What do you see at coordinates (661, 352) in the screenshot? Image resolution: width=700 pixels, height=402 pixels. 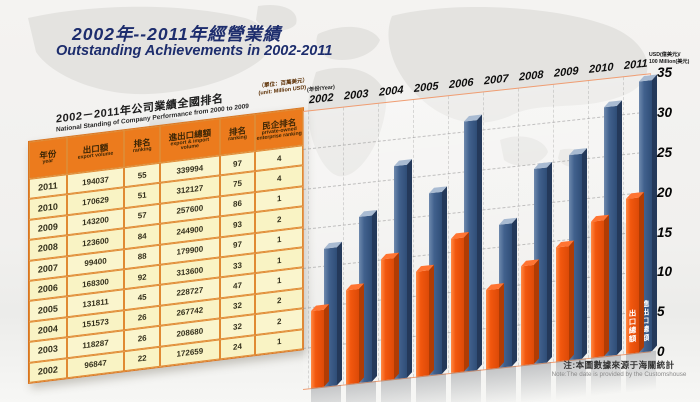 I see `y-tick-label: 0` at bounding box center [661, 352].